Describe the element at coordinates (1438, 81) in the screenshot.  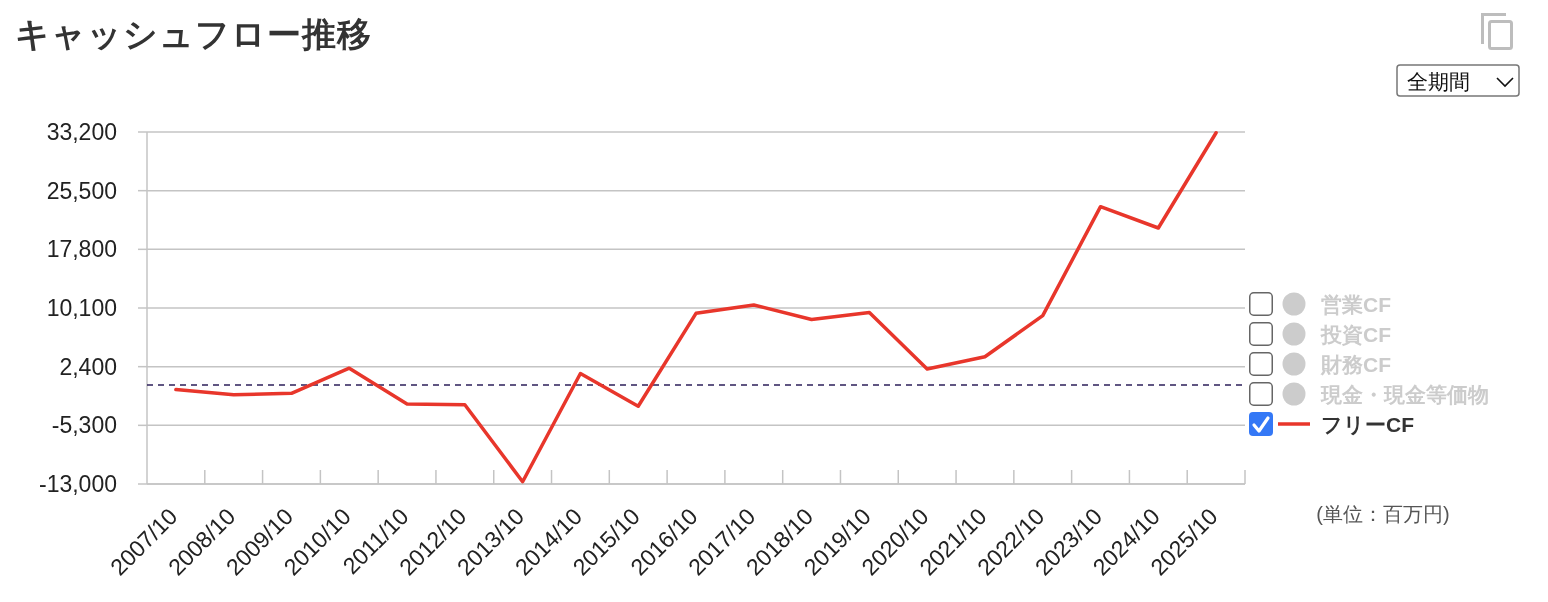
I see `text: 全期間` at that location.